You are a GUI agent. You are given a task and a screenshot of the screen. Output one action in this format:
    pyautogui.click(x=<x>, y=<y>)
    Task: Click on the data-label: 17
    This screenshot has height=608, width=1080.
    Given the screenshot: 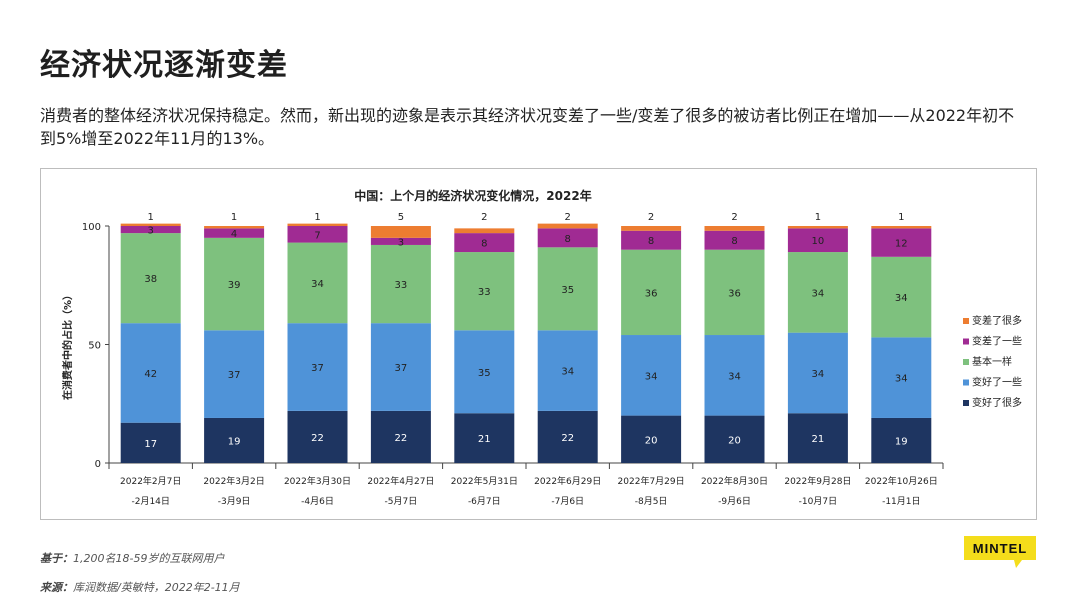 What is the action you would take?
    pyautogui.click(x=150, y=444)
    